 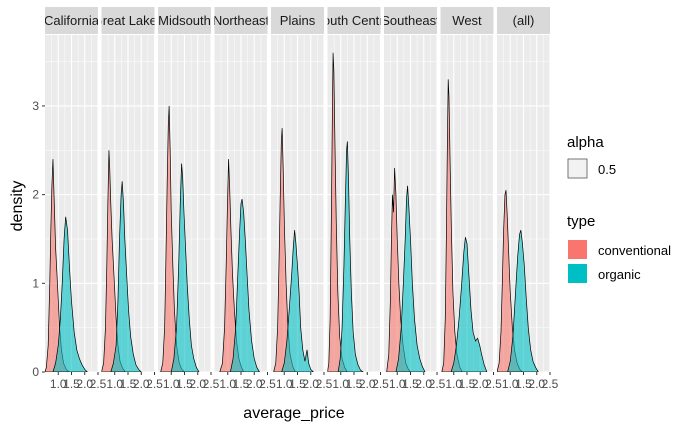 I want to click on y-tick-label: 1, so click(x=35, y=283).